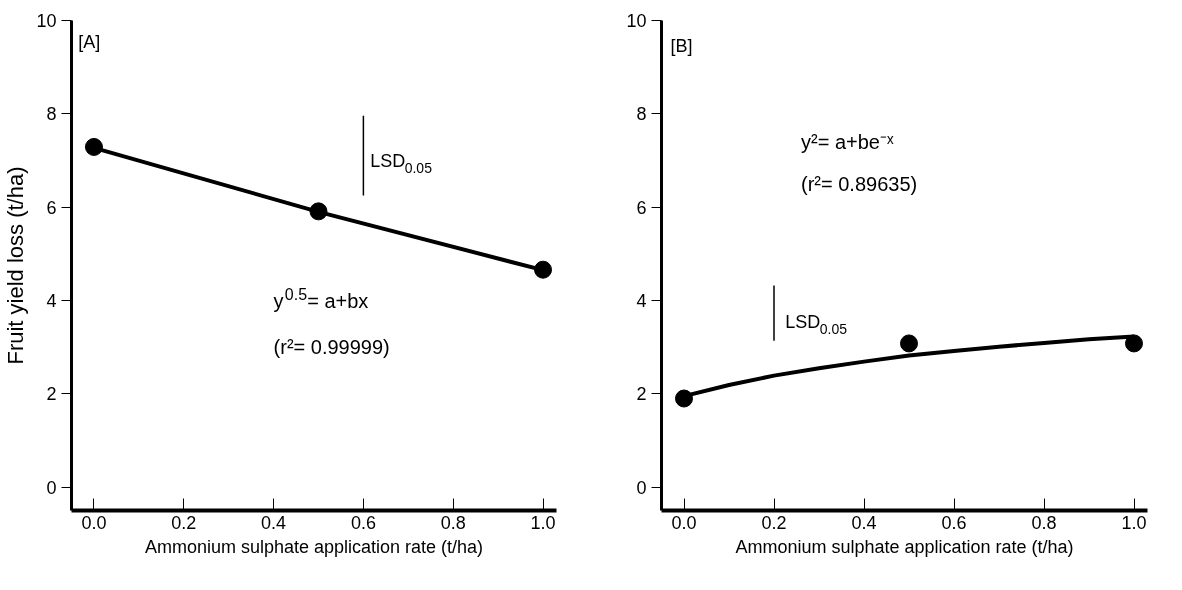  Describe the element at coordinates (847, 141) in the screenshot. I see `annotation: y²= a+be⁻ˣ` at that location.